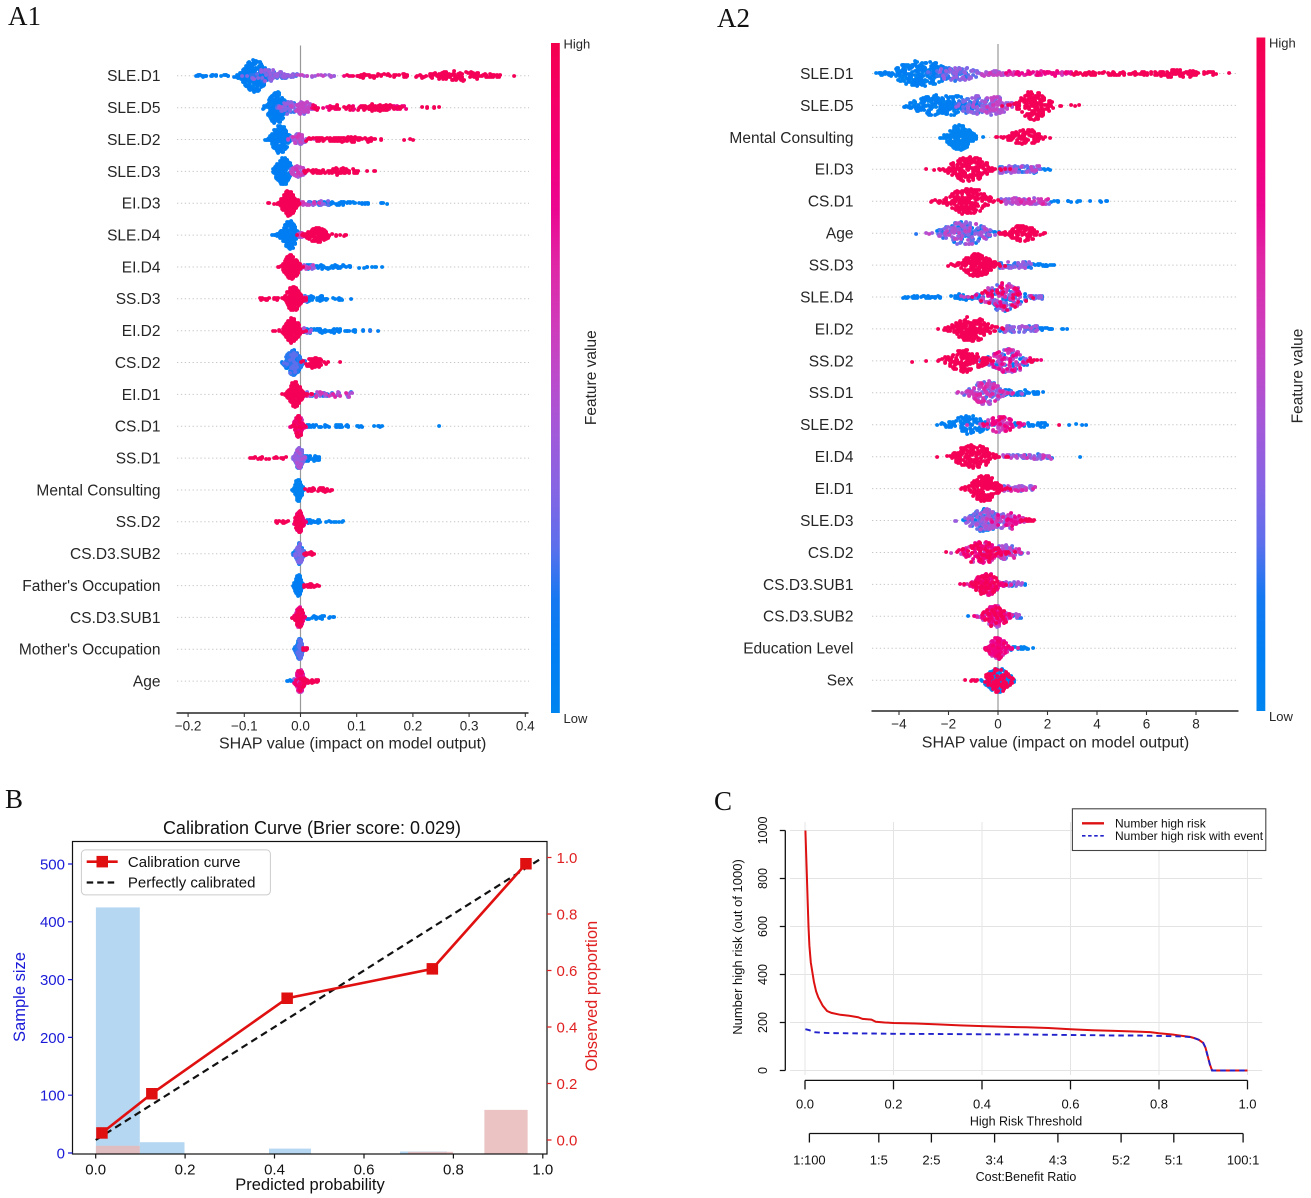 This screenshot has height=1198, width=1311. Describe the element at coordinates (52, 1096) in the screenshot. I see `svg-text: 100` at that location.